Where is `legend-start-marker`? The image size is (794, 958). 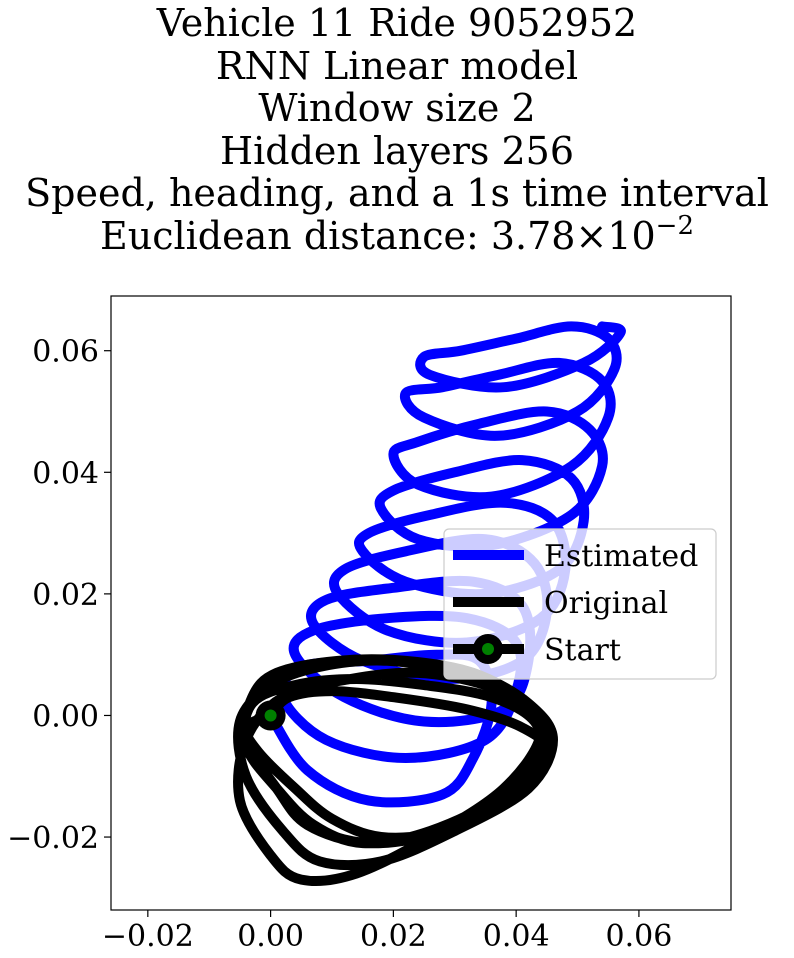
legend-start-marker is located at coordinates (488, 649).